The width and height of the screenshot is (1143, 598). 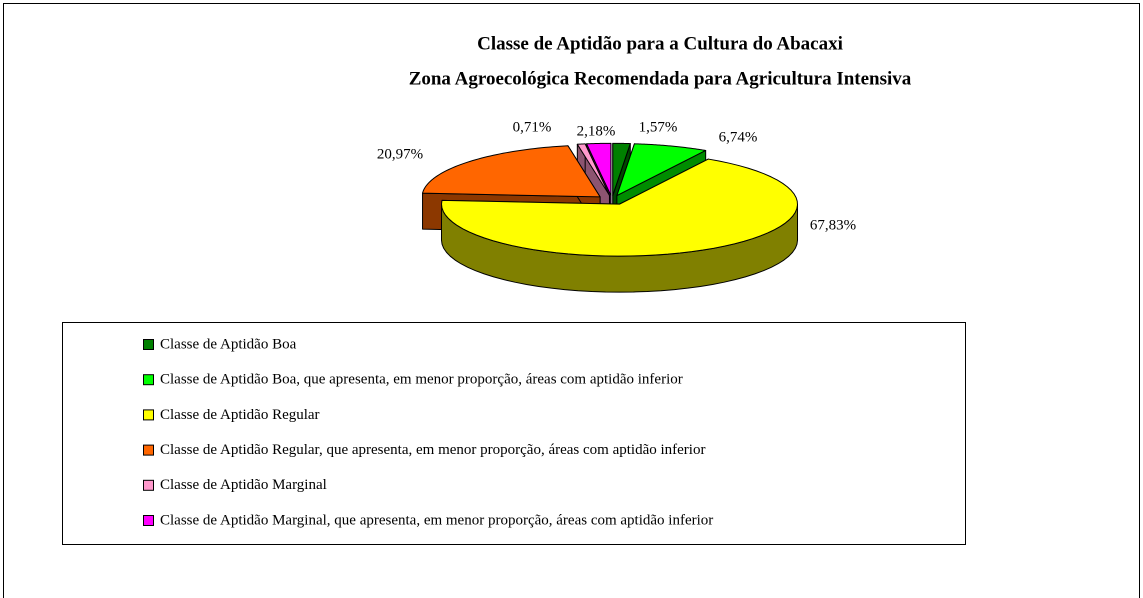 What do you see at coordinates (738, 137) in the screenshot?
I see `value-label: 6,74%` at bounding box center [738, 137].